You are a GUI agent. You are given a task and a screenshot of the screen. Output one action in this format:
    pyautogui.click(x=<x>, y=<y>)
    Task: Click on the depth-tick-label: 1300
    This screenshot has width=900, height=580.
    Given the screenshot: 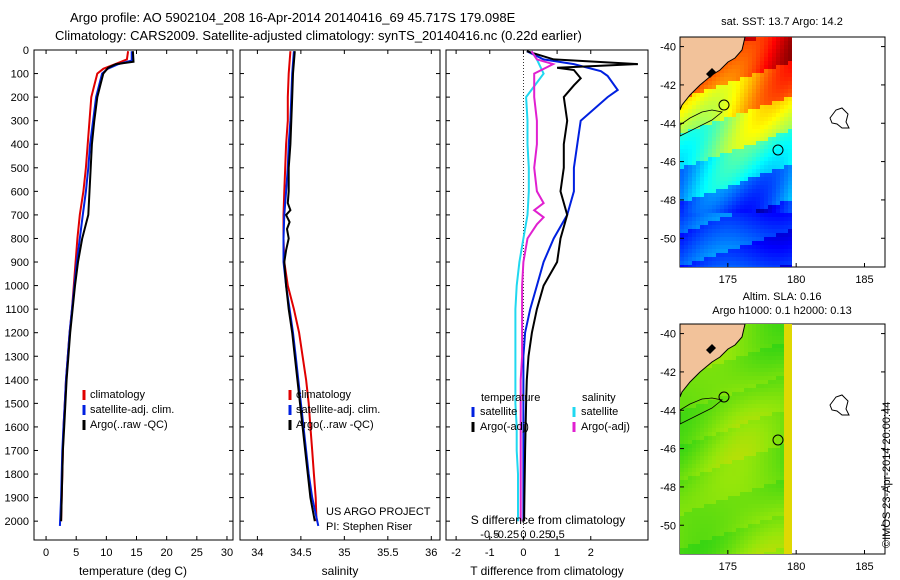 What is the action you would take?
    pyautogui.click(x=17, y=357)
    